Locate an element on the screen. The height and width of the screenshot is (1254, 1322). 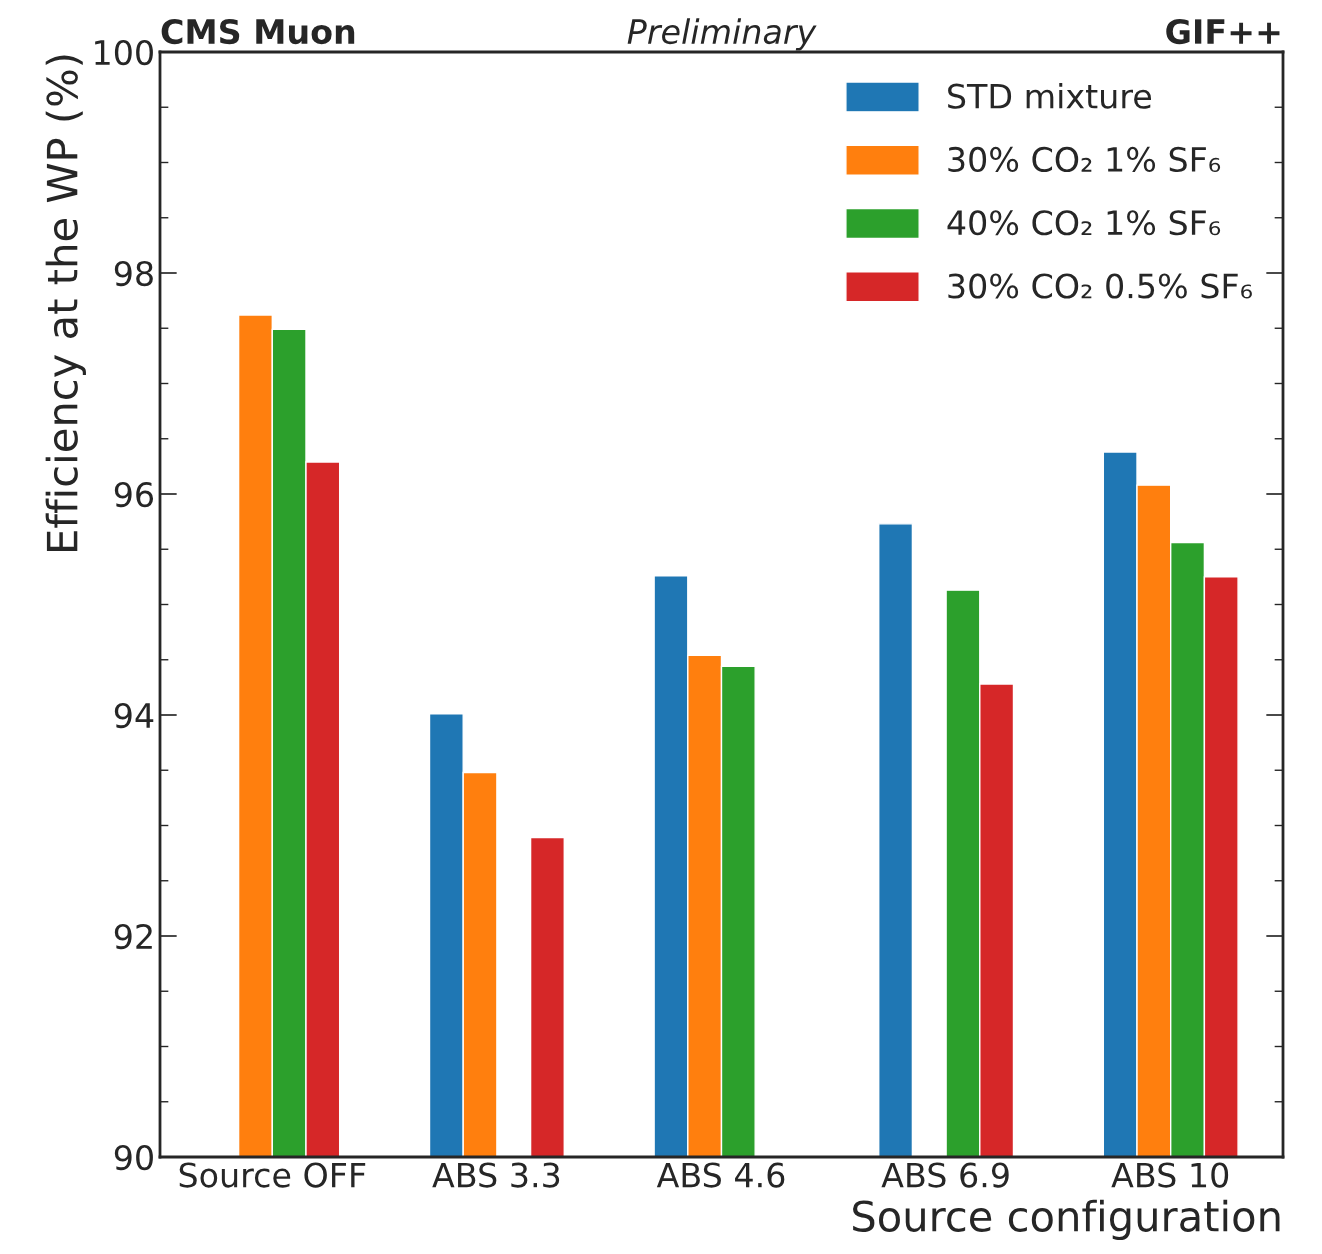
chart-title: CMS Muon is located at coordinates (258, 31).